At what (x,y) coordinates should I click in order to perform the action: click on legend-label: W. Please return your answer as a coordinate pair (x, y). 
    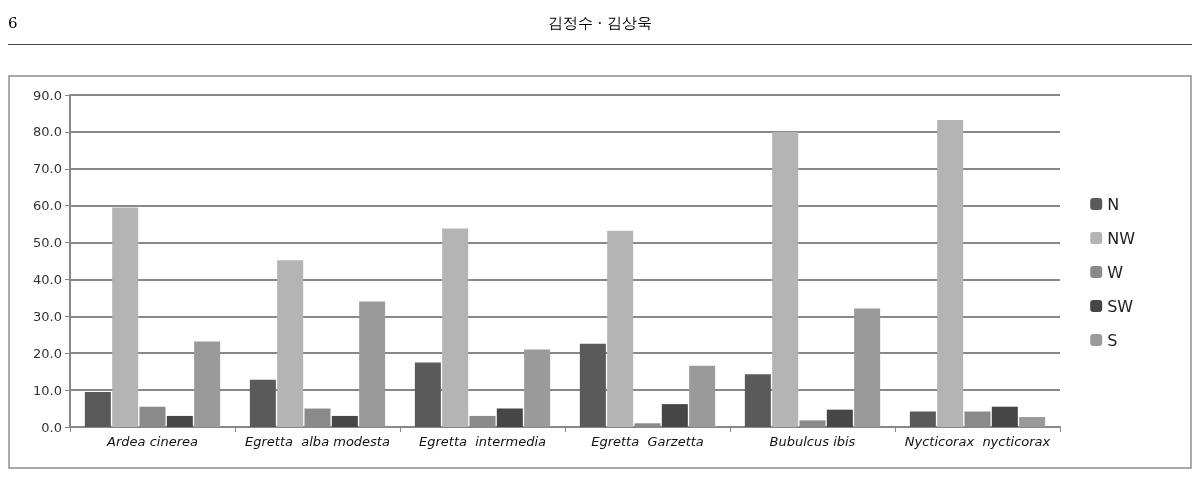
    Looking at the image, I should click on (1115, 272).